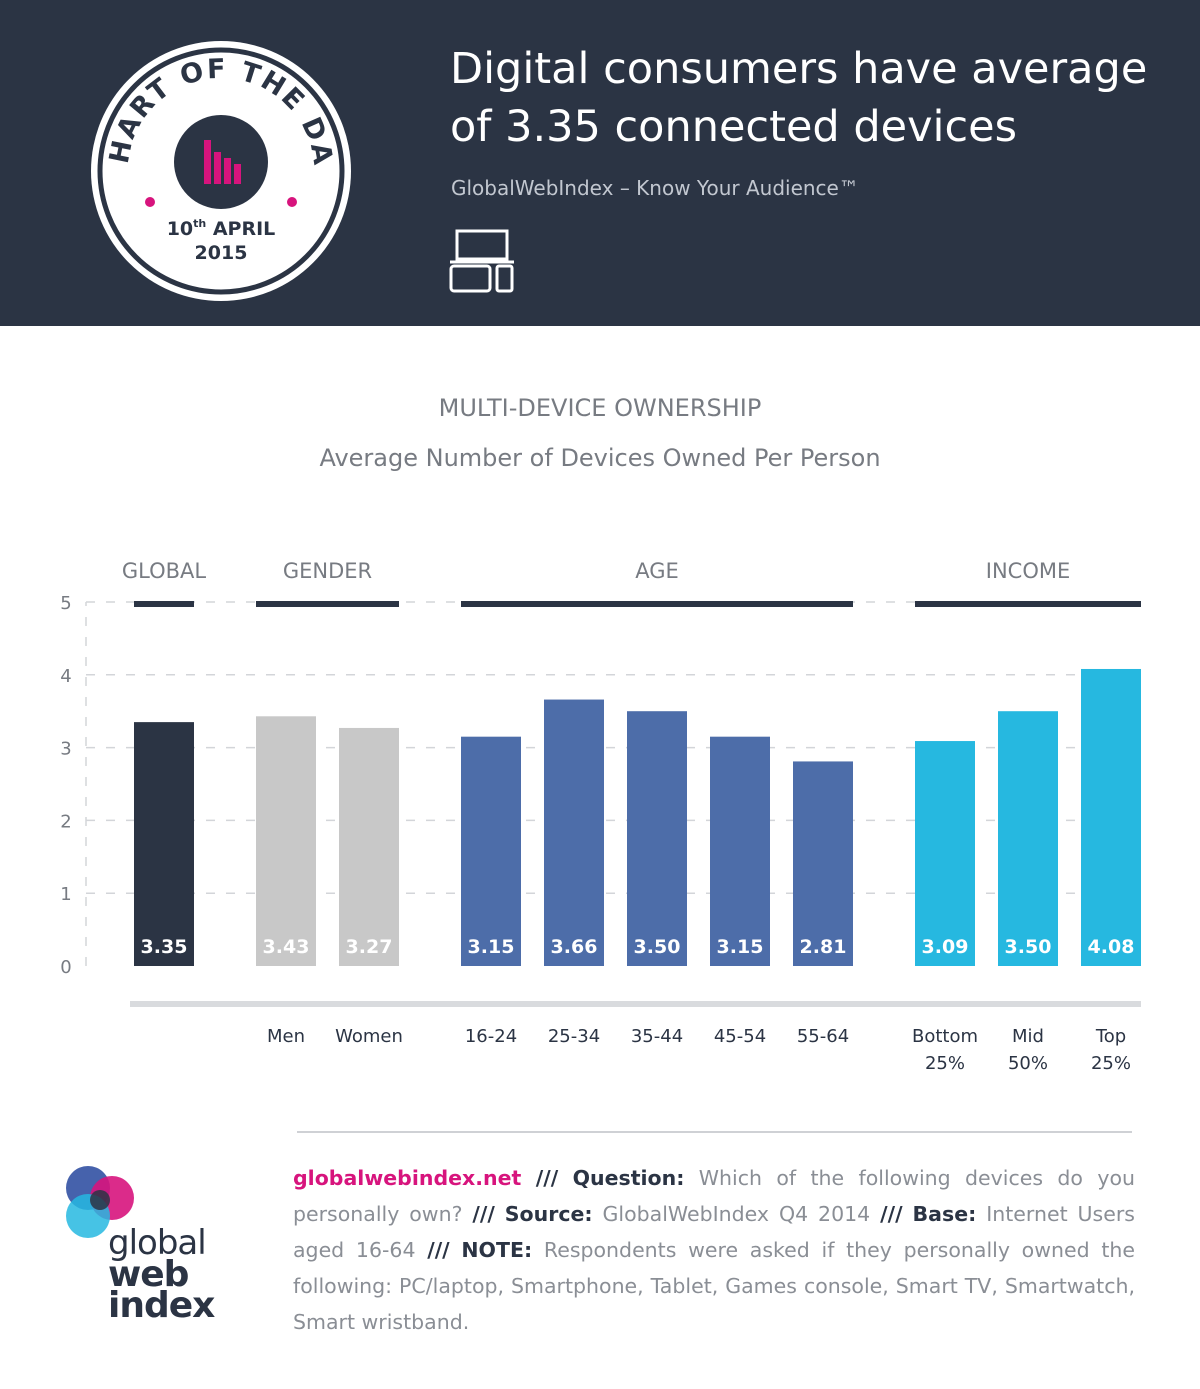  What do you see at coordinates (628, 1178) in the screenshot?
I see `question-label: Question:` at bounding box center [628, 1178].